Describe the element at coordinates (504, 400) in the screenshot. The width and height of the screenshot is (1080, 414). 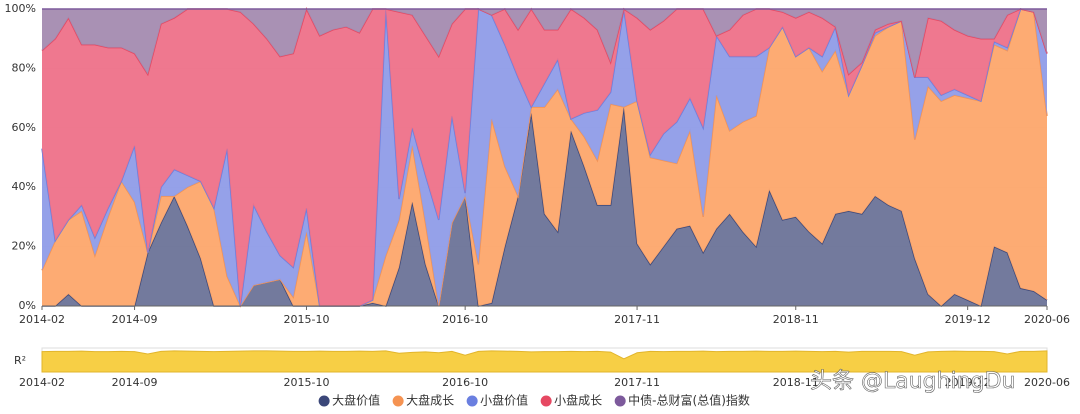
I see `legend-label: 小盘价值` at that location.